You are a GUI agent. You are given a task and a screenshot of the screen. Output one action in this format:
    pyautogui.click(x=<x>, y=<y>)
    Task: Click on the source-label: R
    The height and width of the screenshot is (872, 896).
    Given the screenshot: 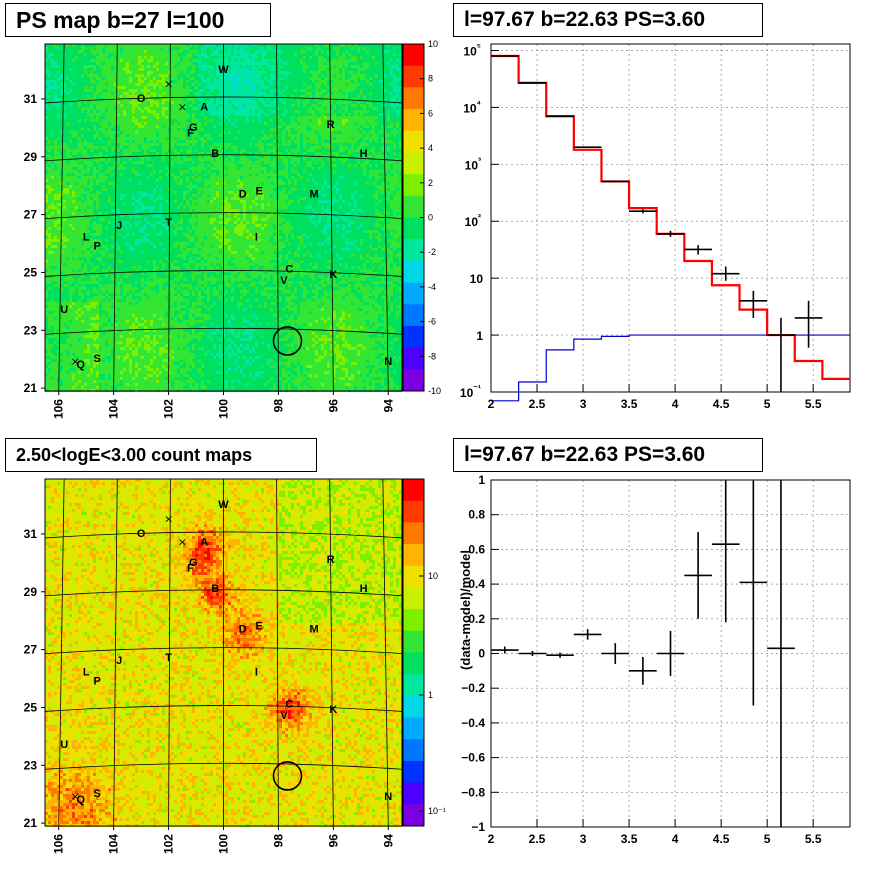 What is the action you would take?
    pyautogui.click(x=331, y=560)
    